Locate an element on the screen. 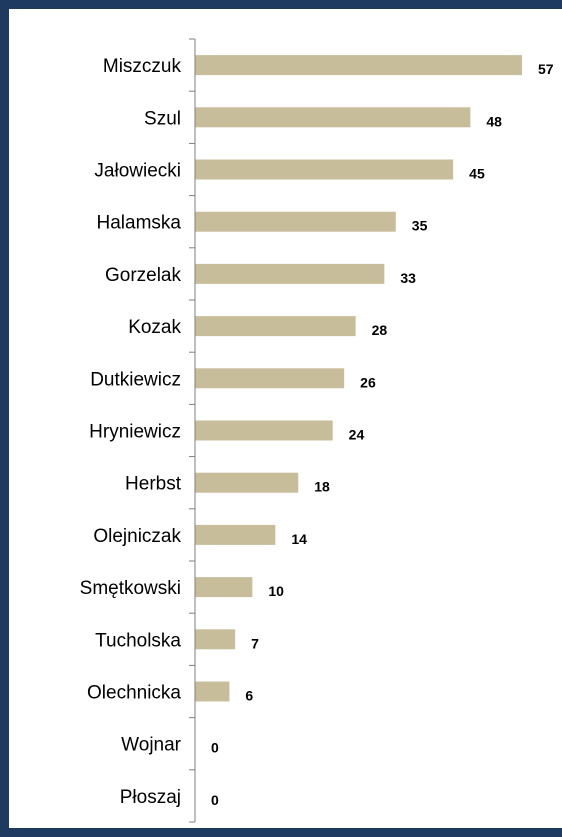  data-label: 18 is located at coordinates (322, 487).